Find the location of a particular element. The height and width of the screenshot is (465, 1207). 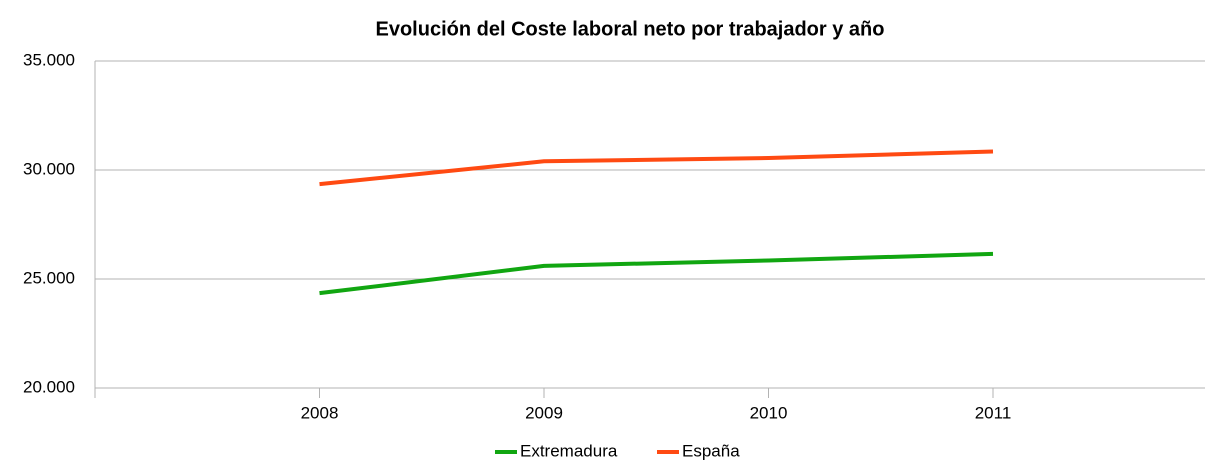

y-tick-label: 25.000 is located at coordinates (49, 277).